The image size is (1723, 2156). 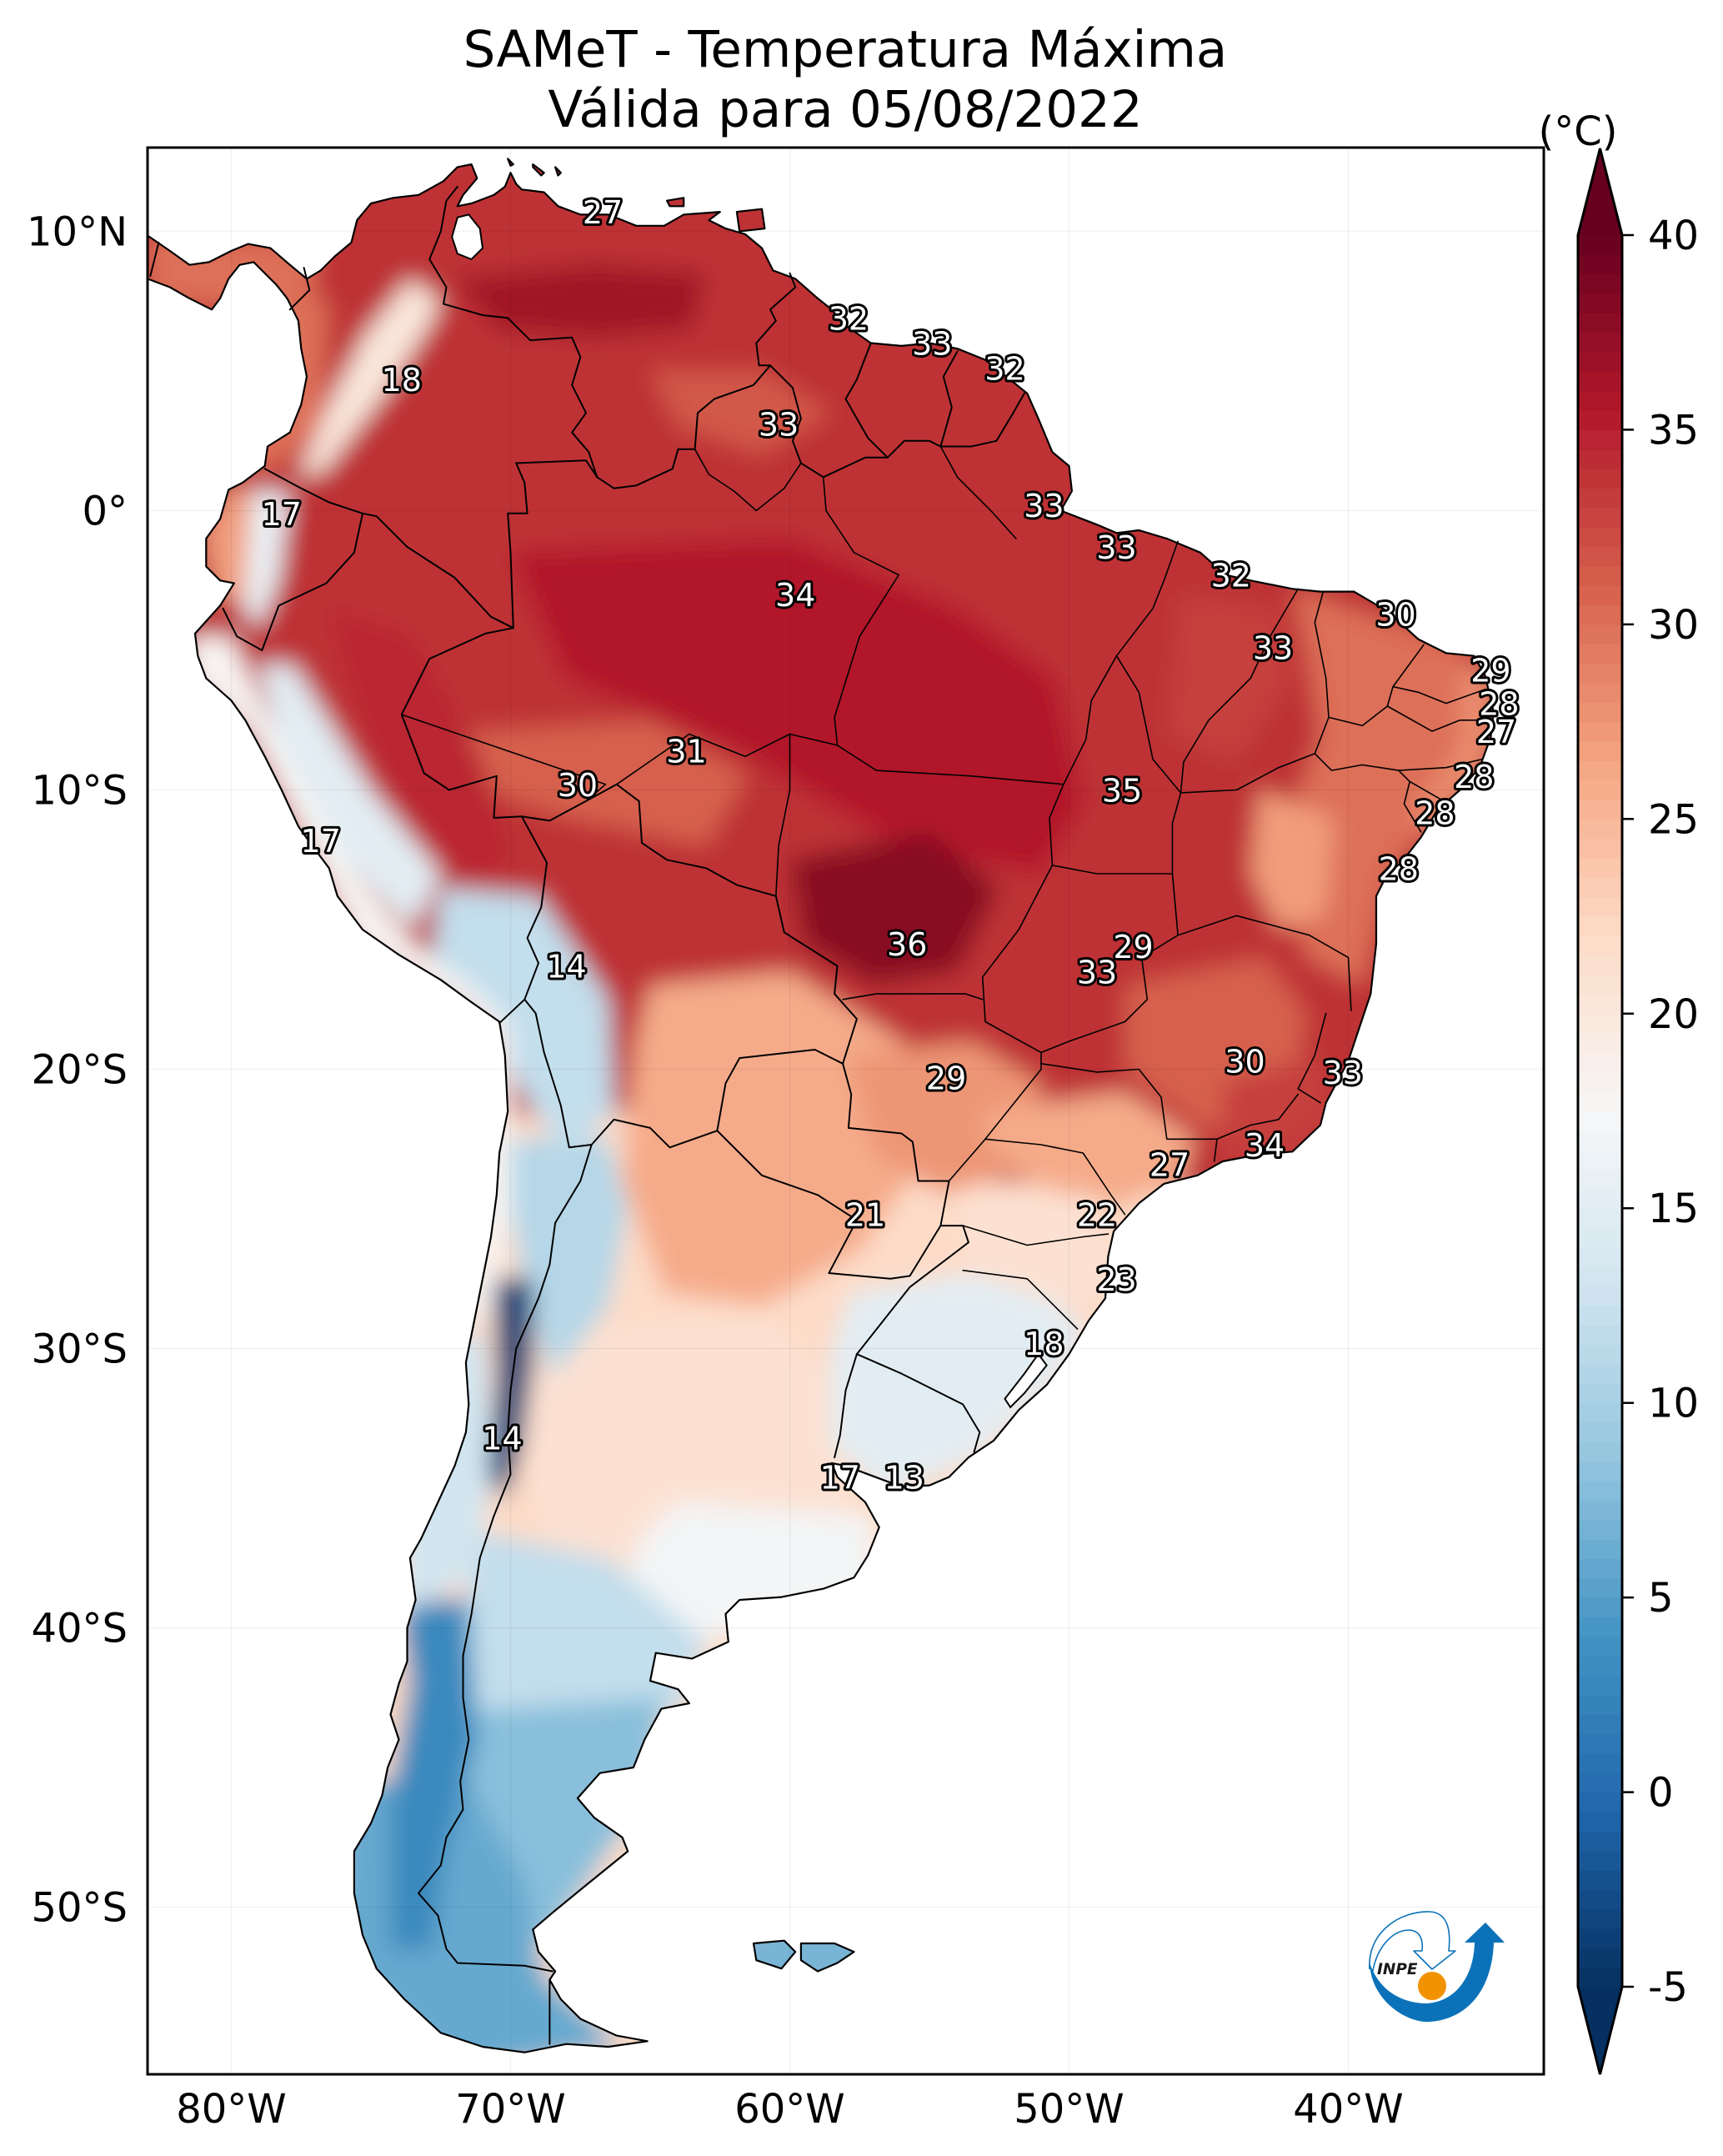 What do you see at coordinates (1090, 1150) in the screenshot?
I see `field-region-sao-paulo` at bounding box center [1090, 1150].